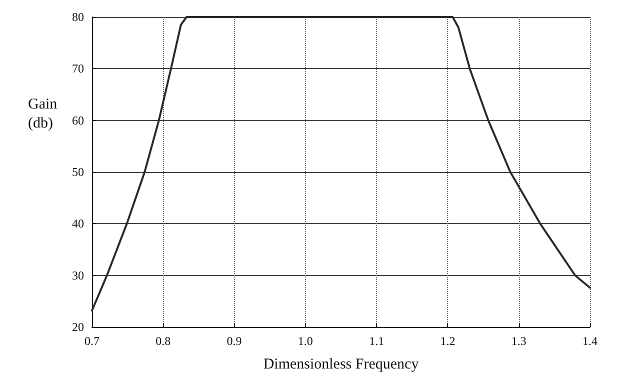  What do you see at coordinates (78, 327) in the screenshot?
I see `y-tick-label: 20` at bounding box center [78, 327].